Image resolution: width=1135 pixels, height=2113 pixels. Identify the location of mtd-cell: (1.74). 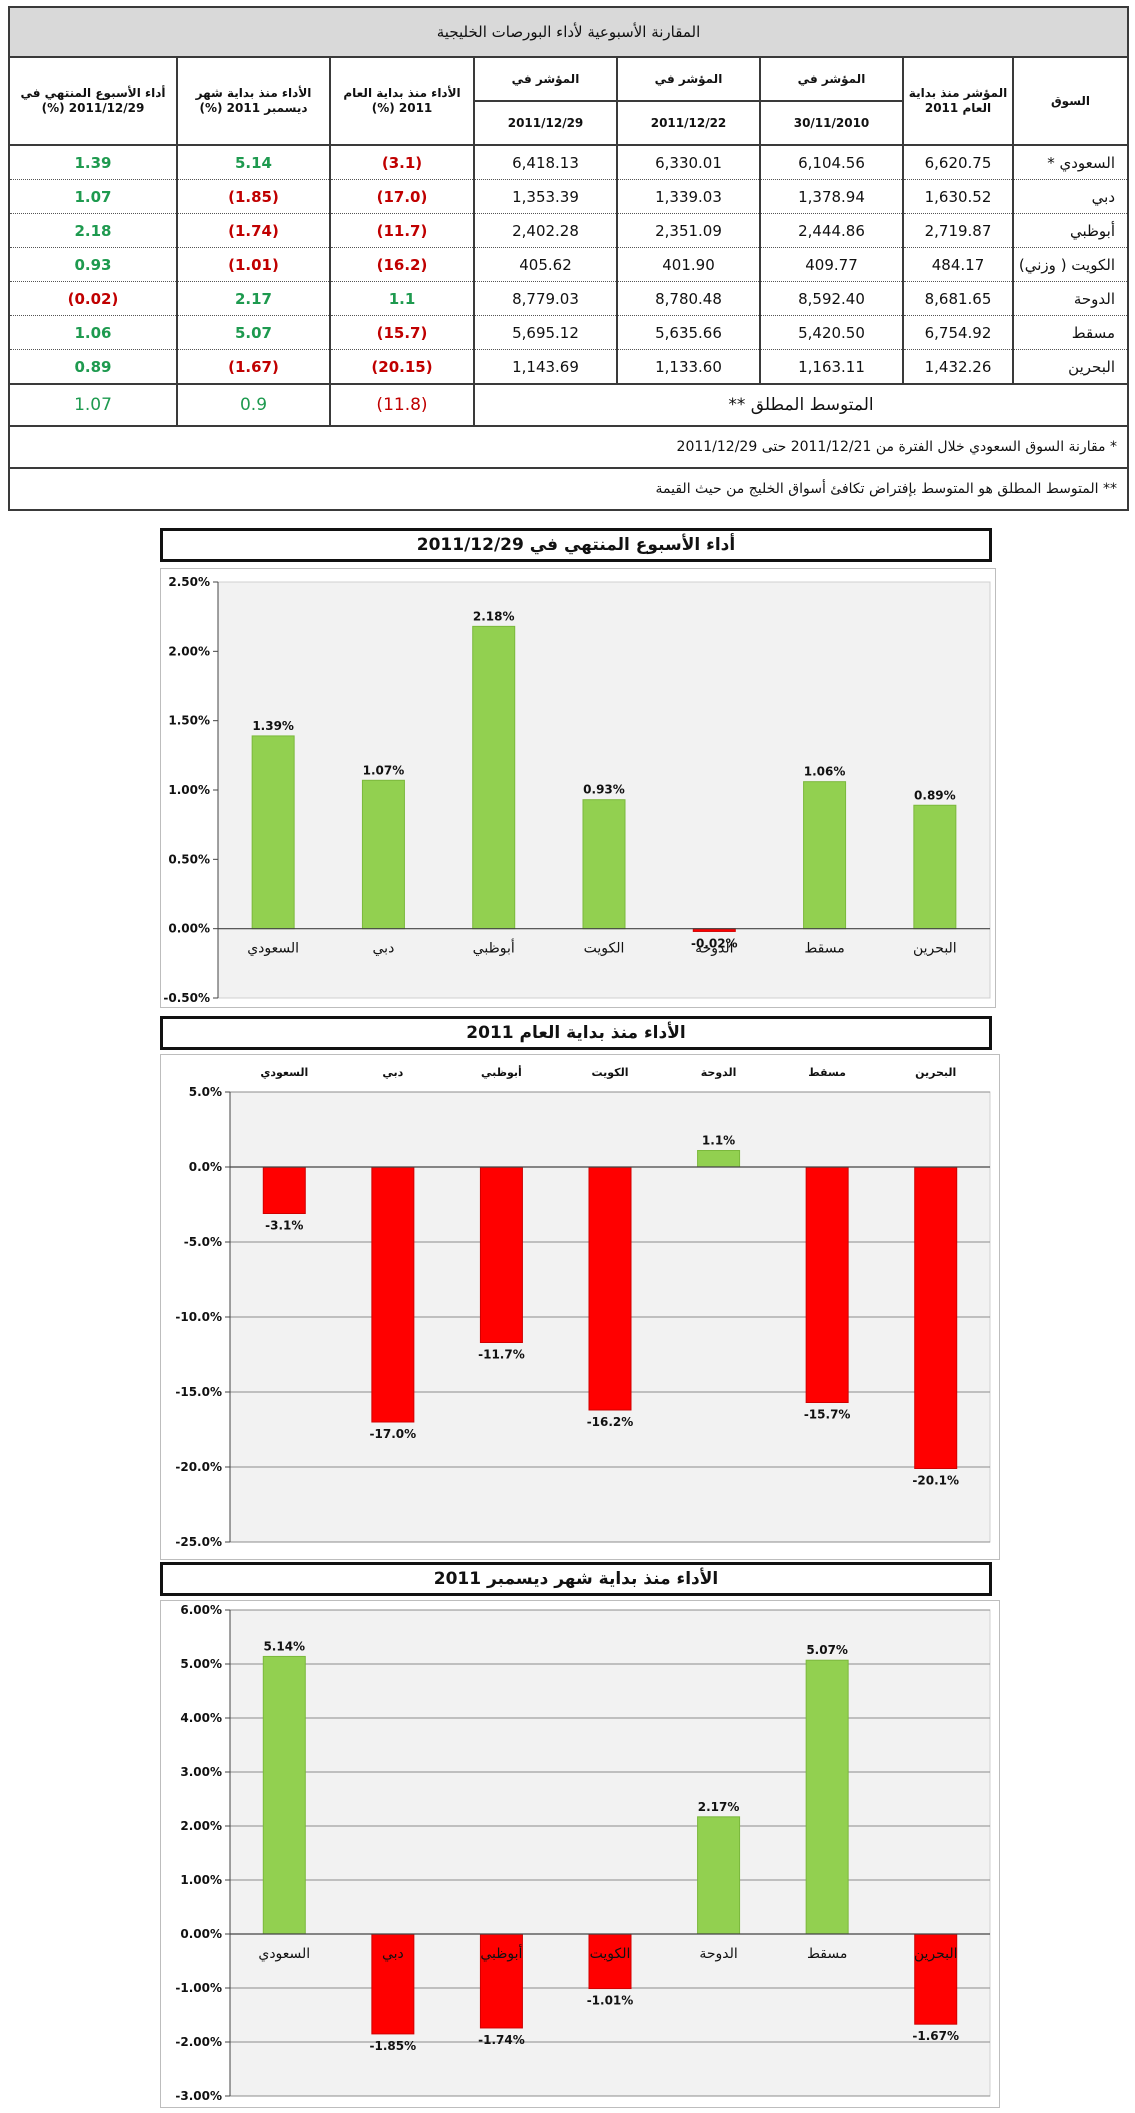
(253, 230).